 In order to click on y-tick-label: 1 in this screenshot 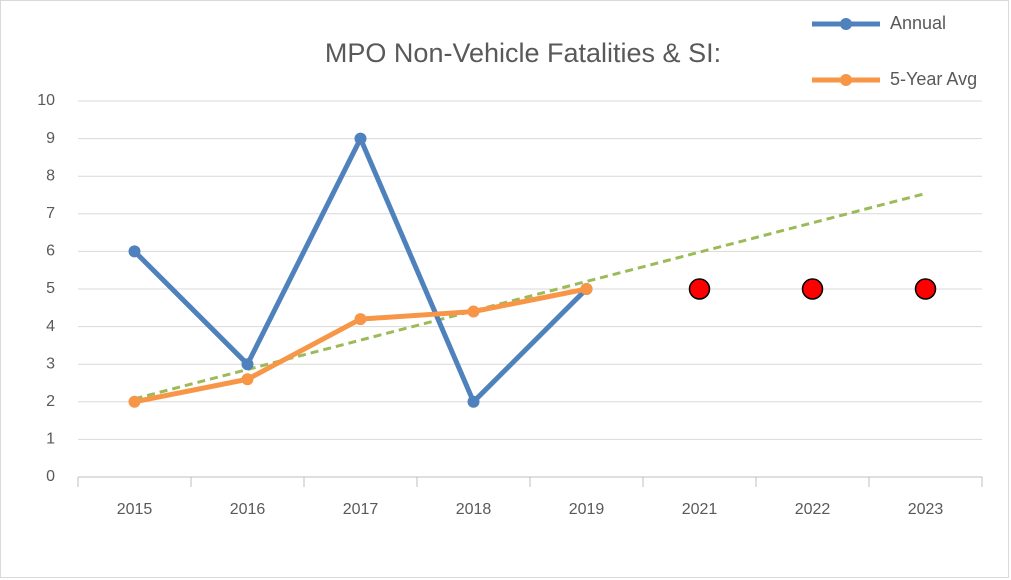, I will do `click(50, 439)`.